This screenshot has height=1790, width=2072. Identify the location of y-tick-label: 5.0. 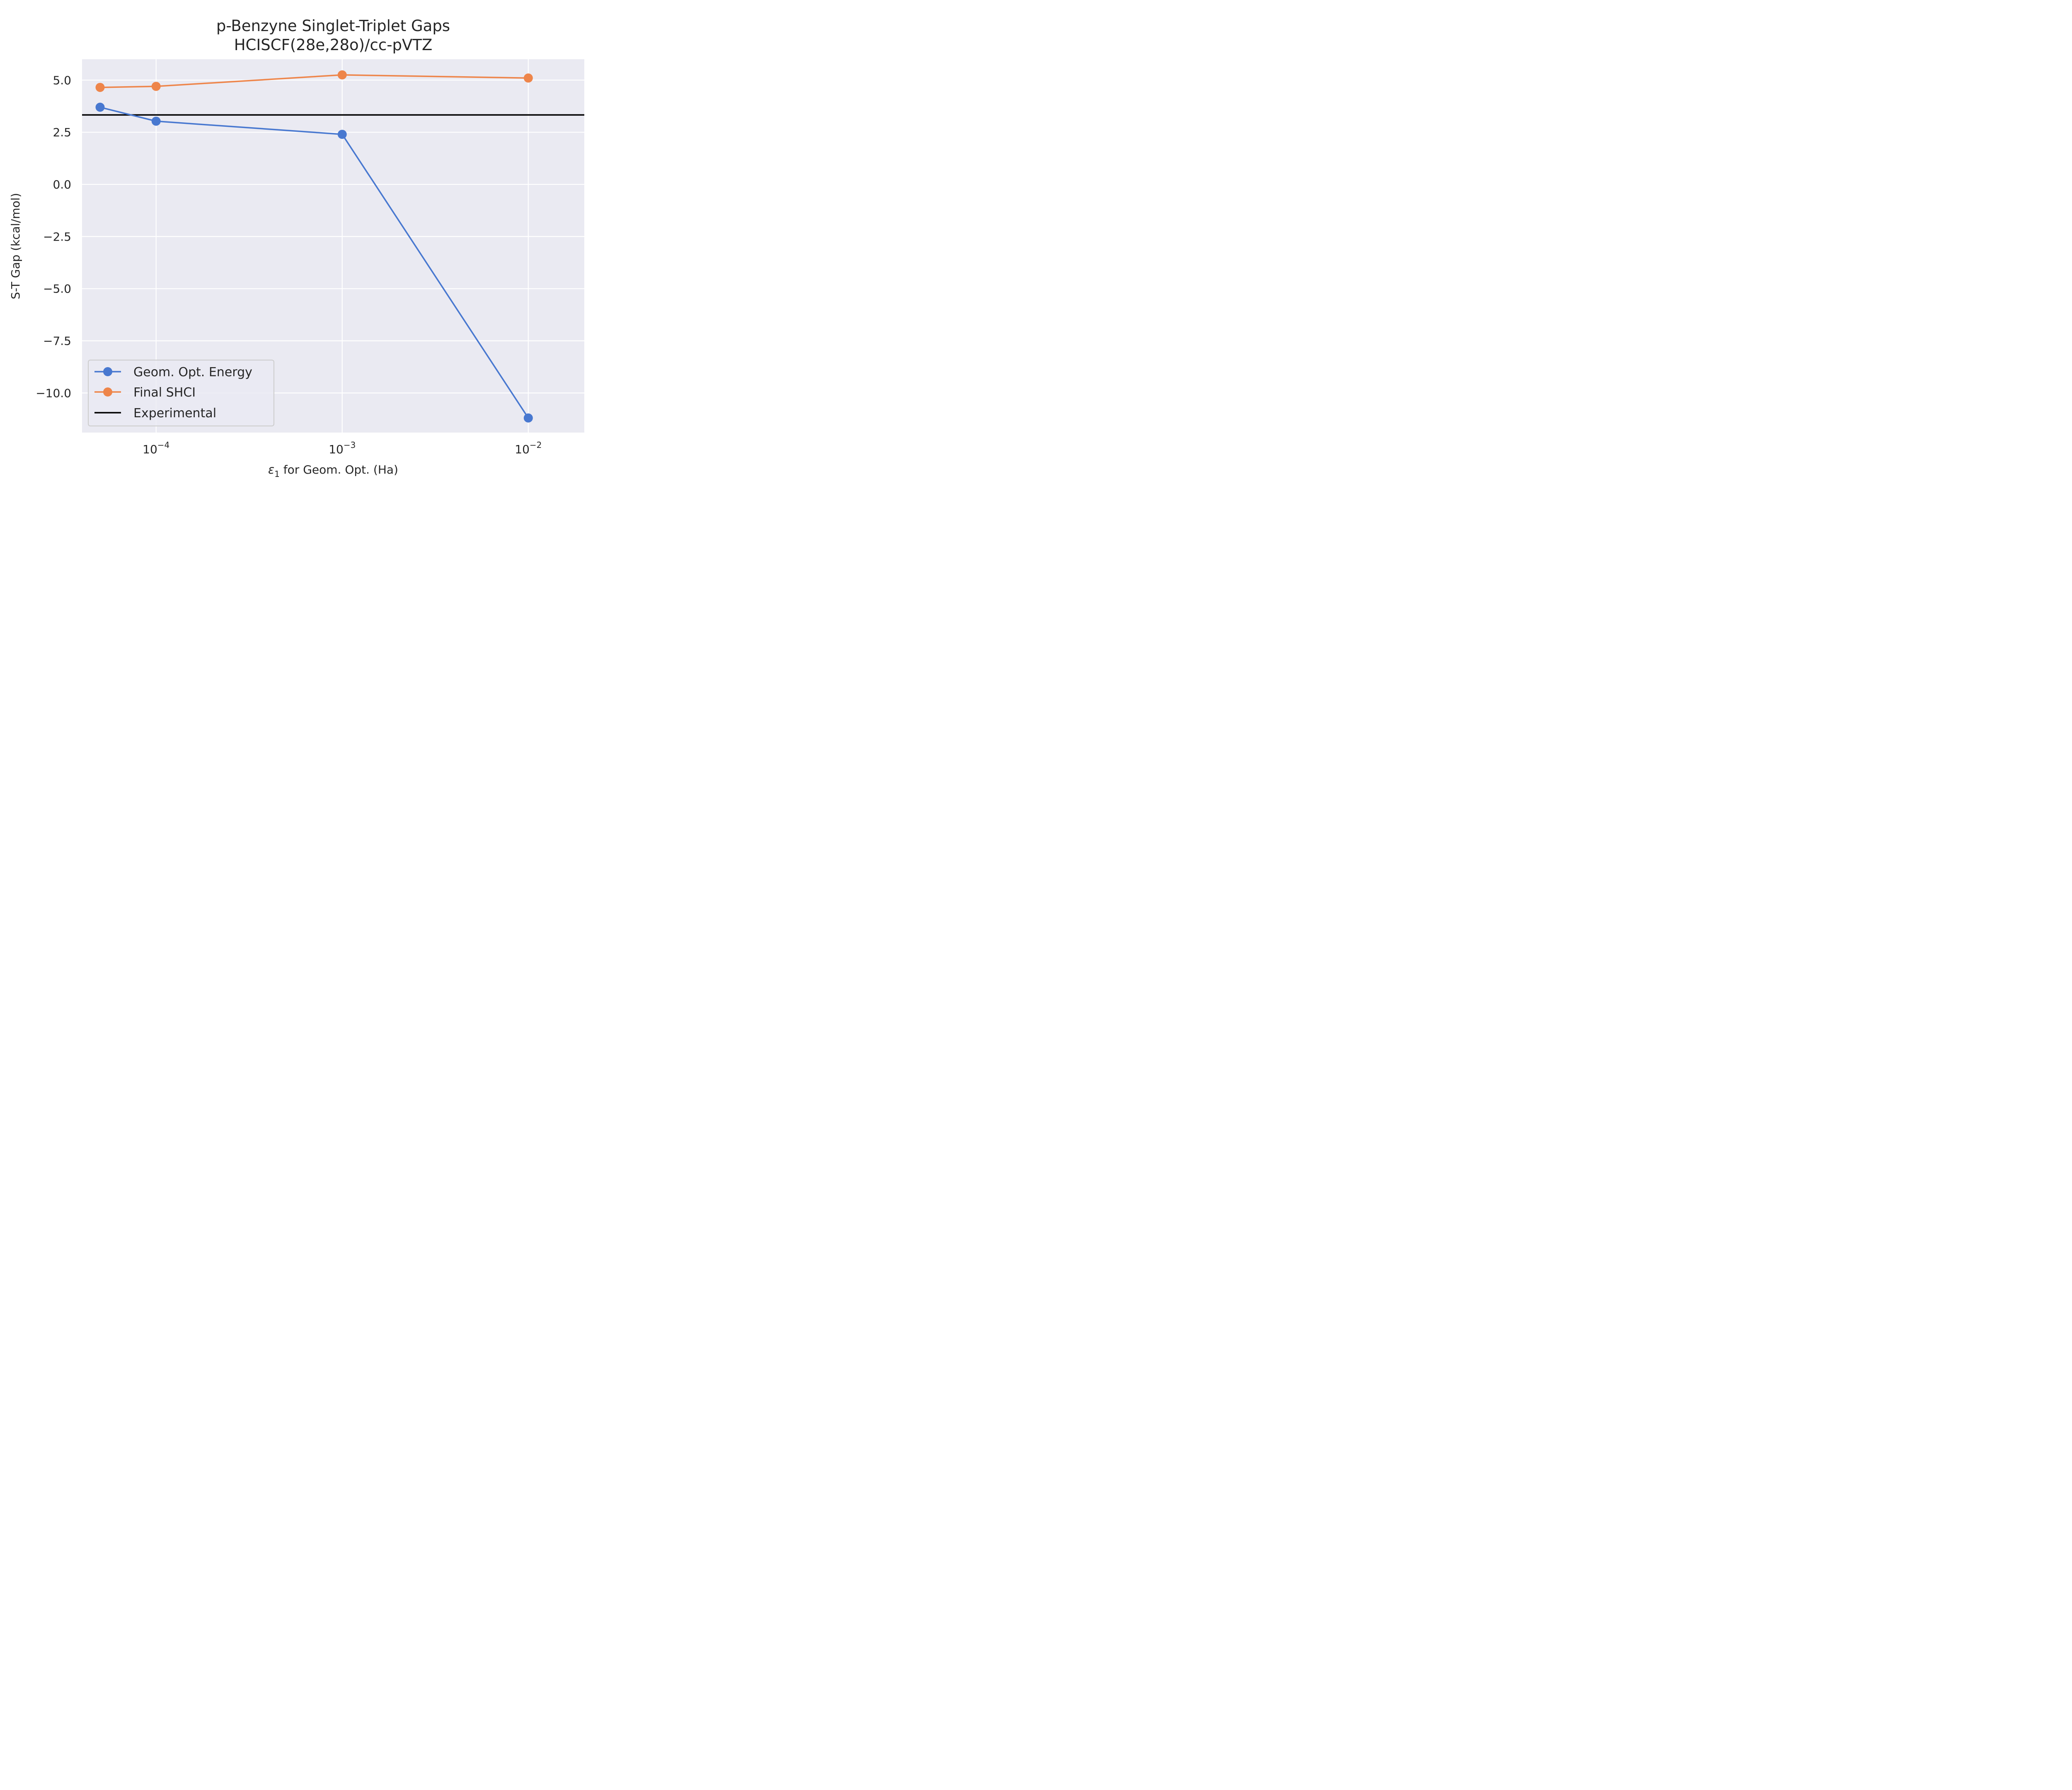
(62, 80).